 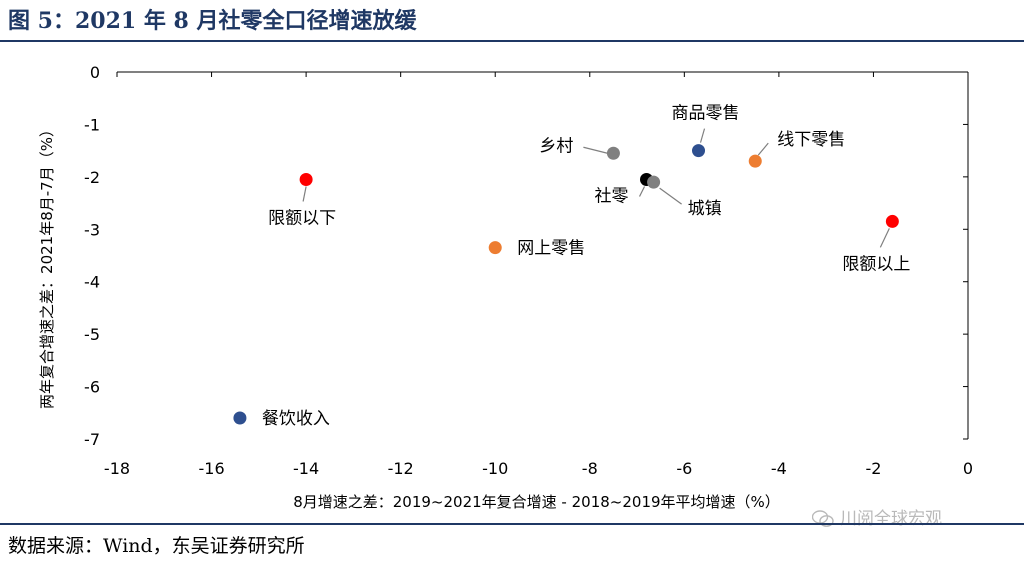 I want to click on x-tick-label: -2, so click(x=873, y=468).